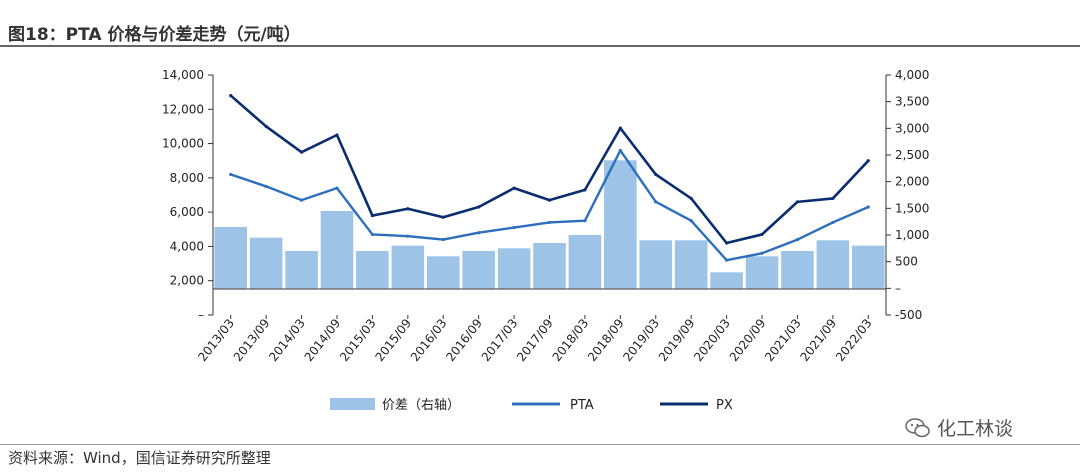 The image size is (1080, 475). I want to click on wechat-icon, so click(917, 427).